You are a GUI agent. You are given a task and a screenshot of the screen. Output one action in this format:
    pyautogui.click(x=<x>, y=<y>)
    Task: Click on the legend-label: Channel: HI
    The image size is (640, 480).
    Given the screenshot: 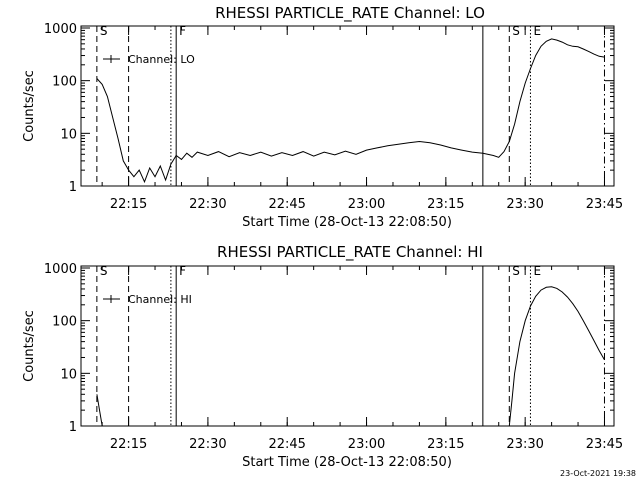 What is the action you would take?
    pyautogui.click(x=160, y=299)
    